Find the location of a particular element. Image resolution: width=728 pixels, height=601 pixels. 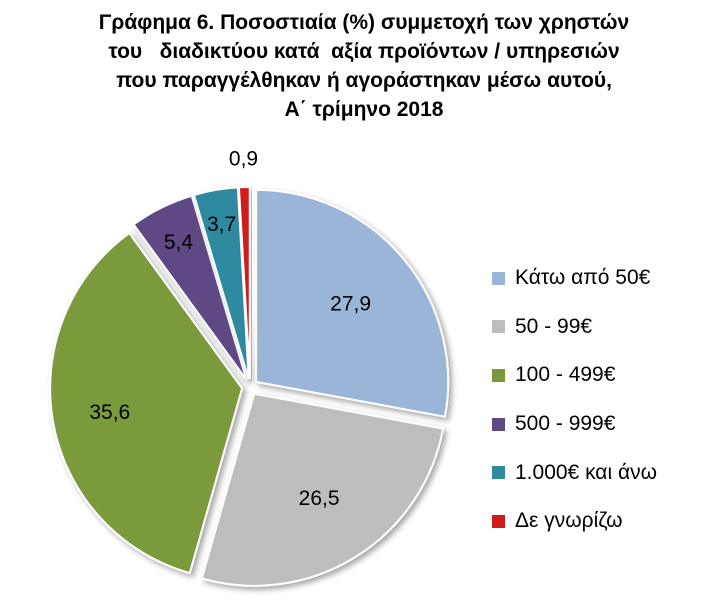

pie-slice-dont-know is located at coordinates (244, 283).